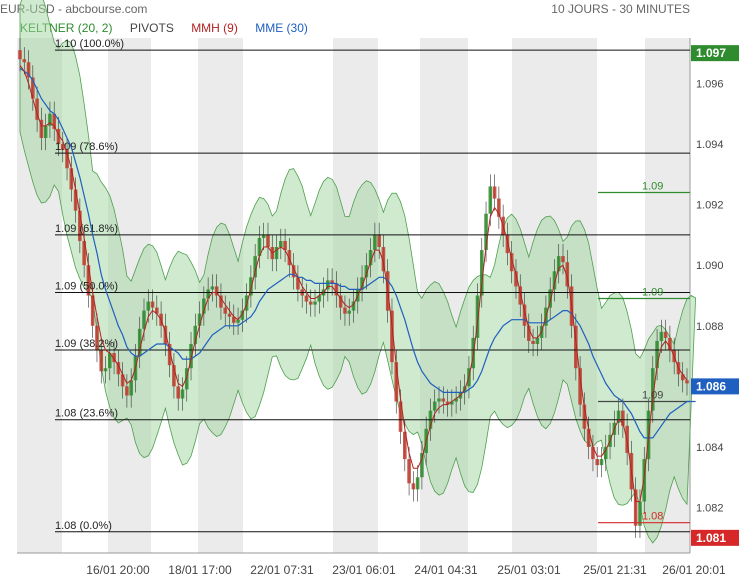  Describe the element at coordinates (620, 9) in the screenshot. I see `chart-period: 10 JOURS - 30 MINUTES` at that location.